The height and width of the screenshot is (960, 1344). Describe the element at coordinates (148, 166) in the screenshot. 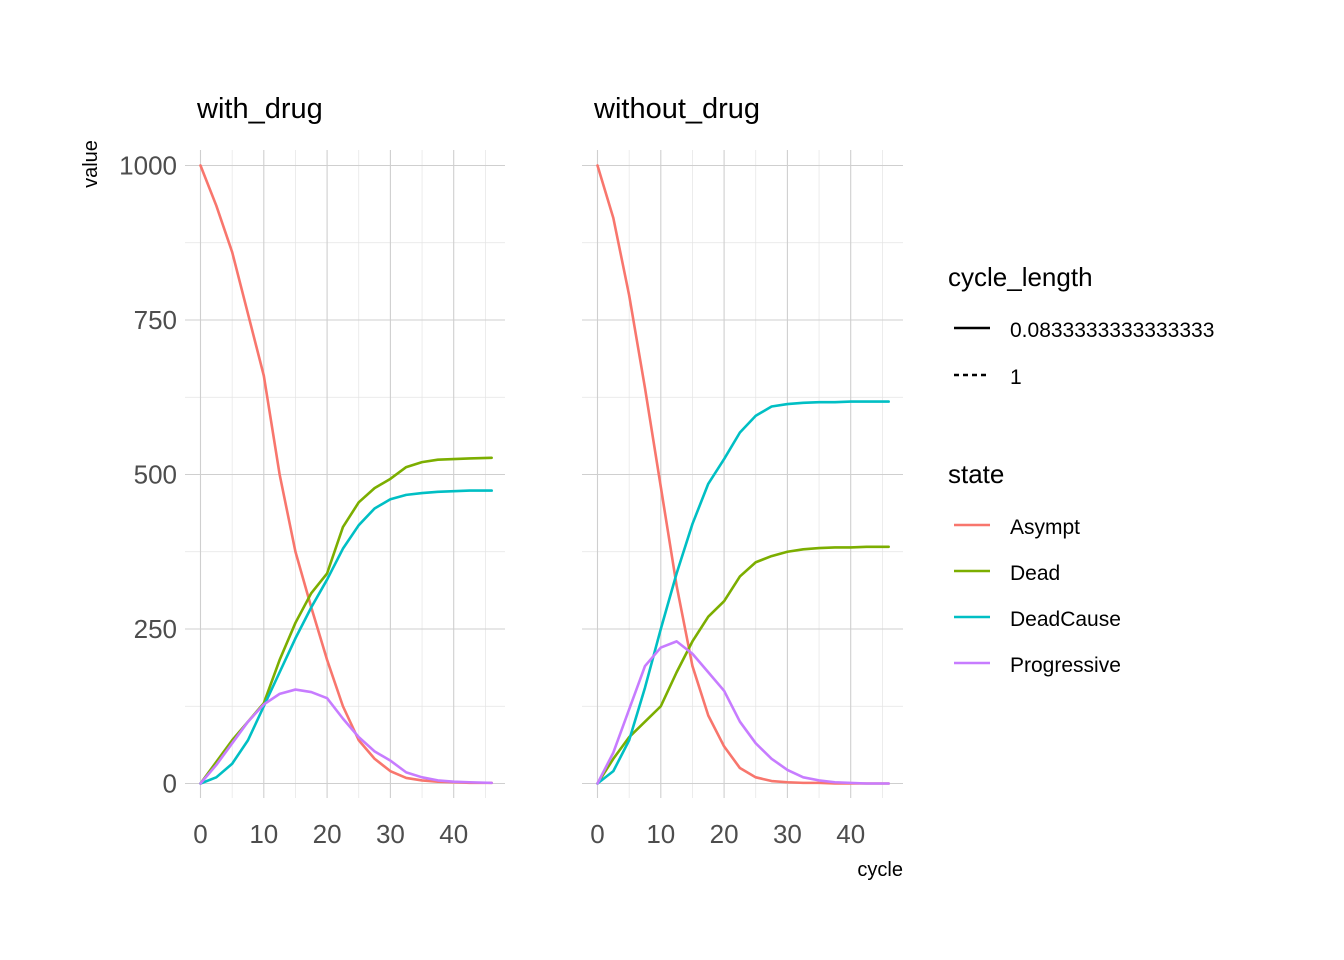

I see `y-tick-label: 1000` at that location.